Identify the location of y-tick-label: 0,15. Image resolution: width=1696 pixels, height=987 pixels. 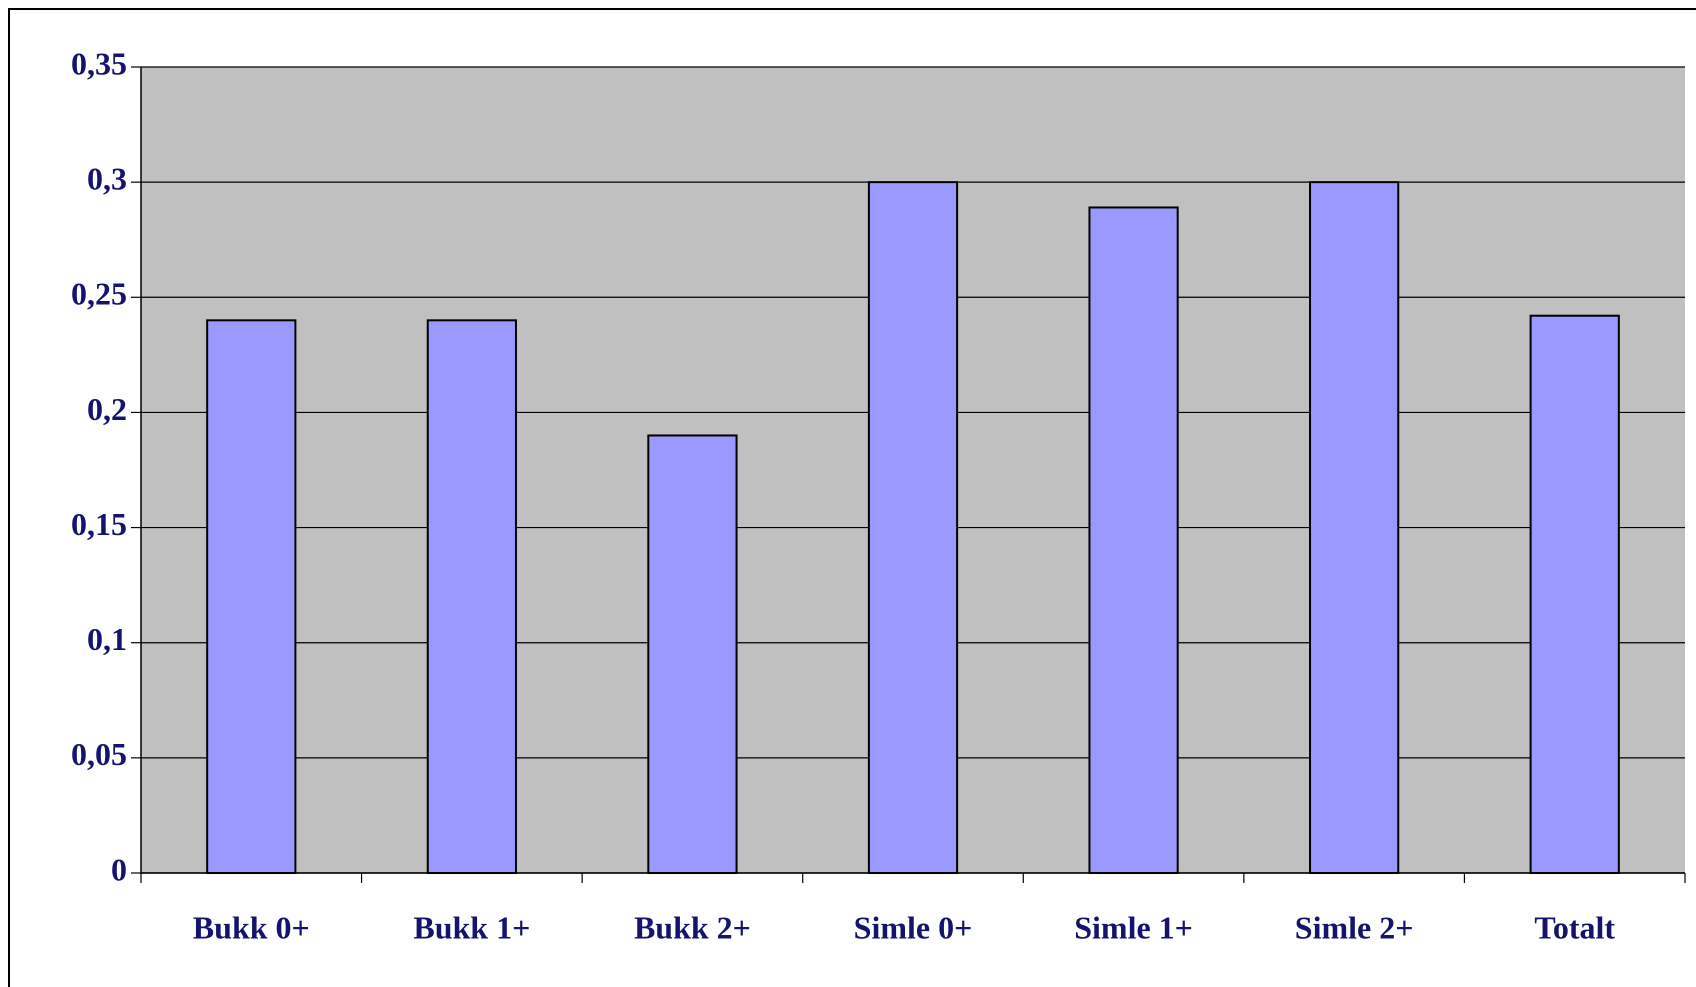
(99, 524).